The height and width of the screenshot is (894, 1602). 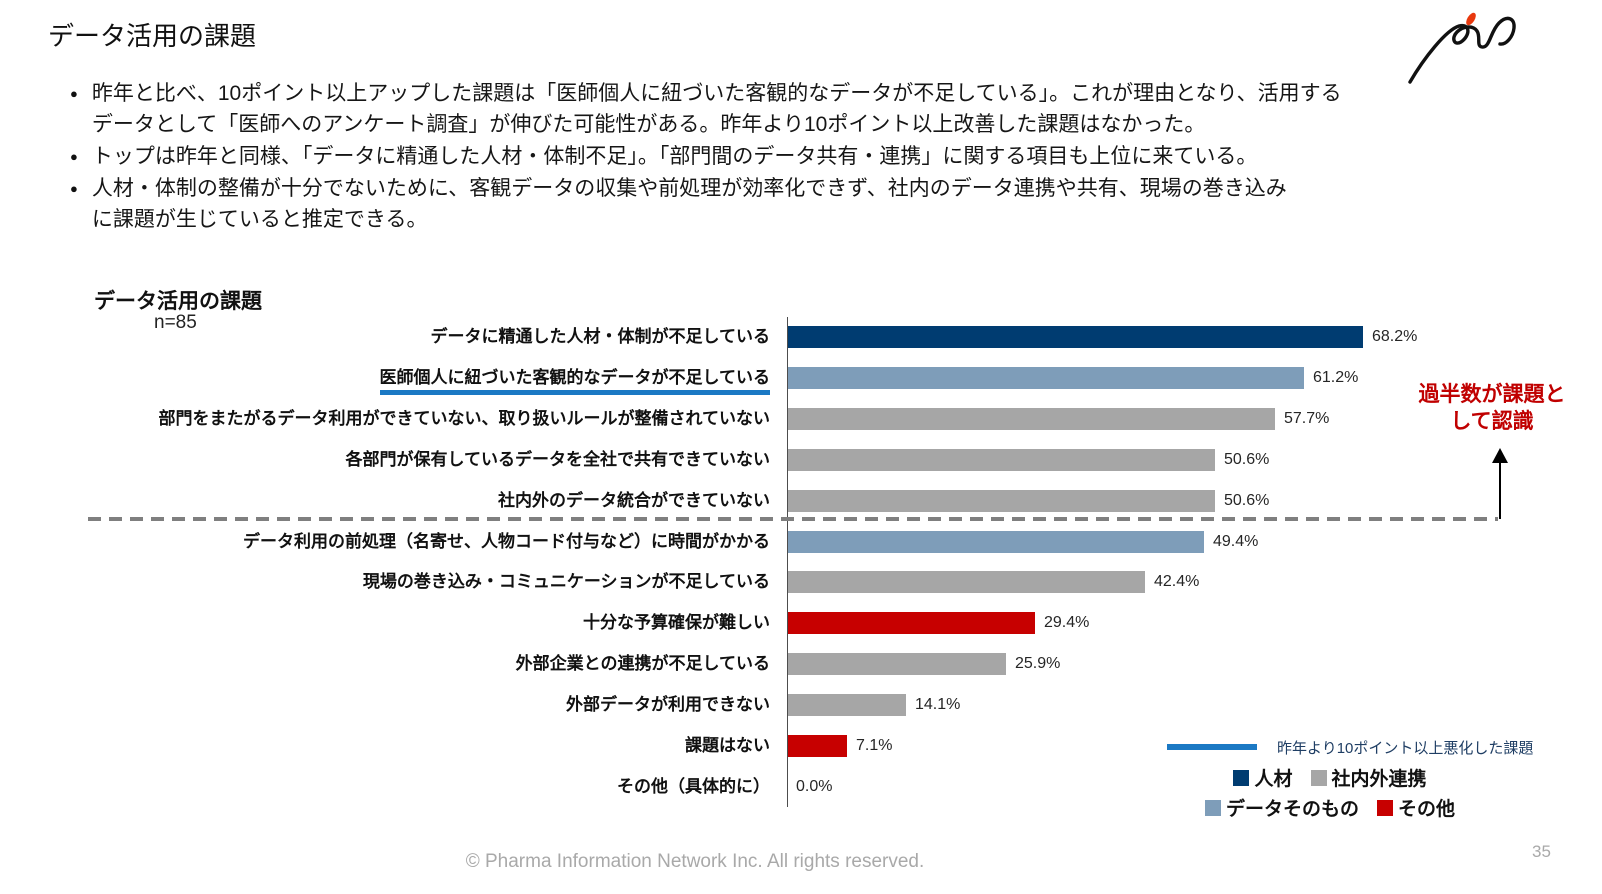 What do you see at coordinates (1395, 336) in the screenshot?
I see `bar-value-label: 68.2%` at bounding box center [1395, 336].